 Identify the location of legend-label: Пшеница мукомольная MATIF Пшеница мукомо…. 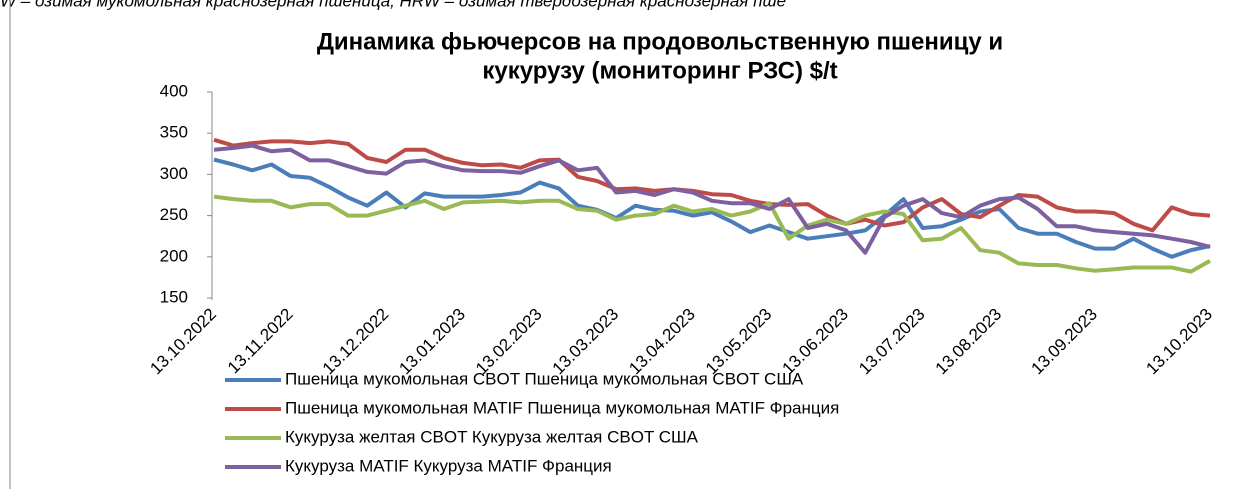
(562, 407).